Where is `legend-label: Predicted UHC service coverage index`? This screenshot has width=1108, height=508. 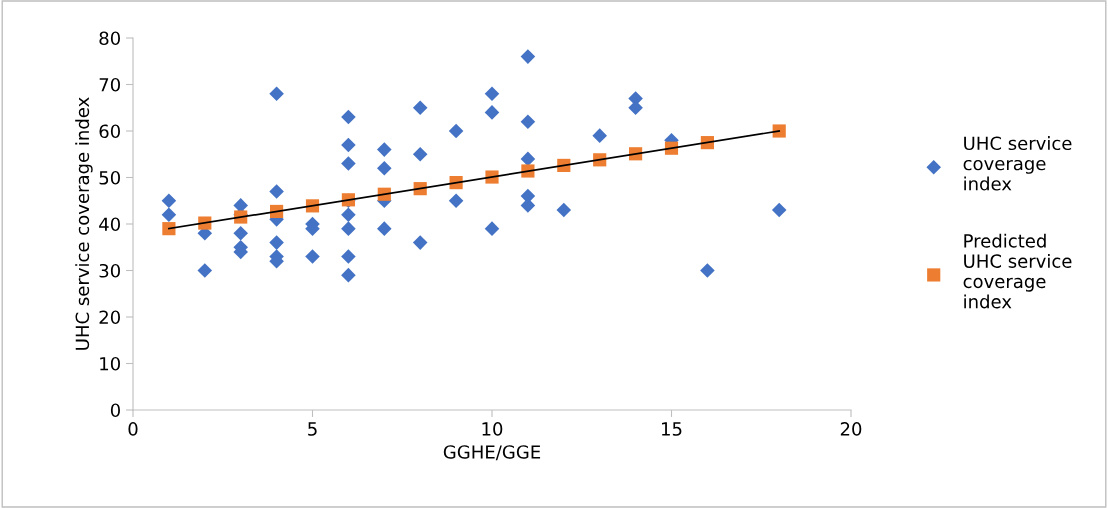
legend-label: Predicted UHC service coverage index is located at coordinates (1017, 271).